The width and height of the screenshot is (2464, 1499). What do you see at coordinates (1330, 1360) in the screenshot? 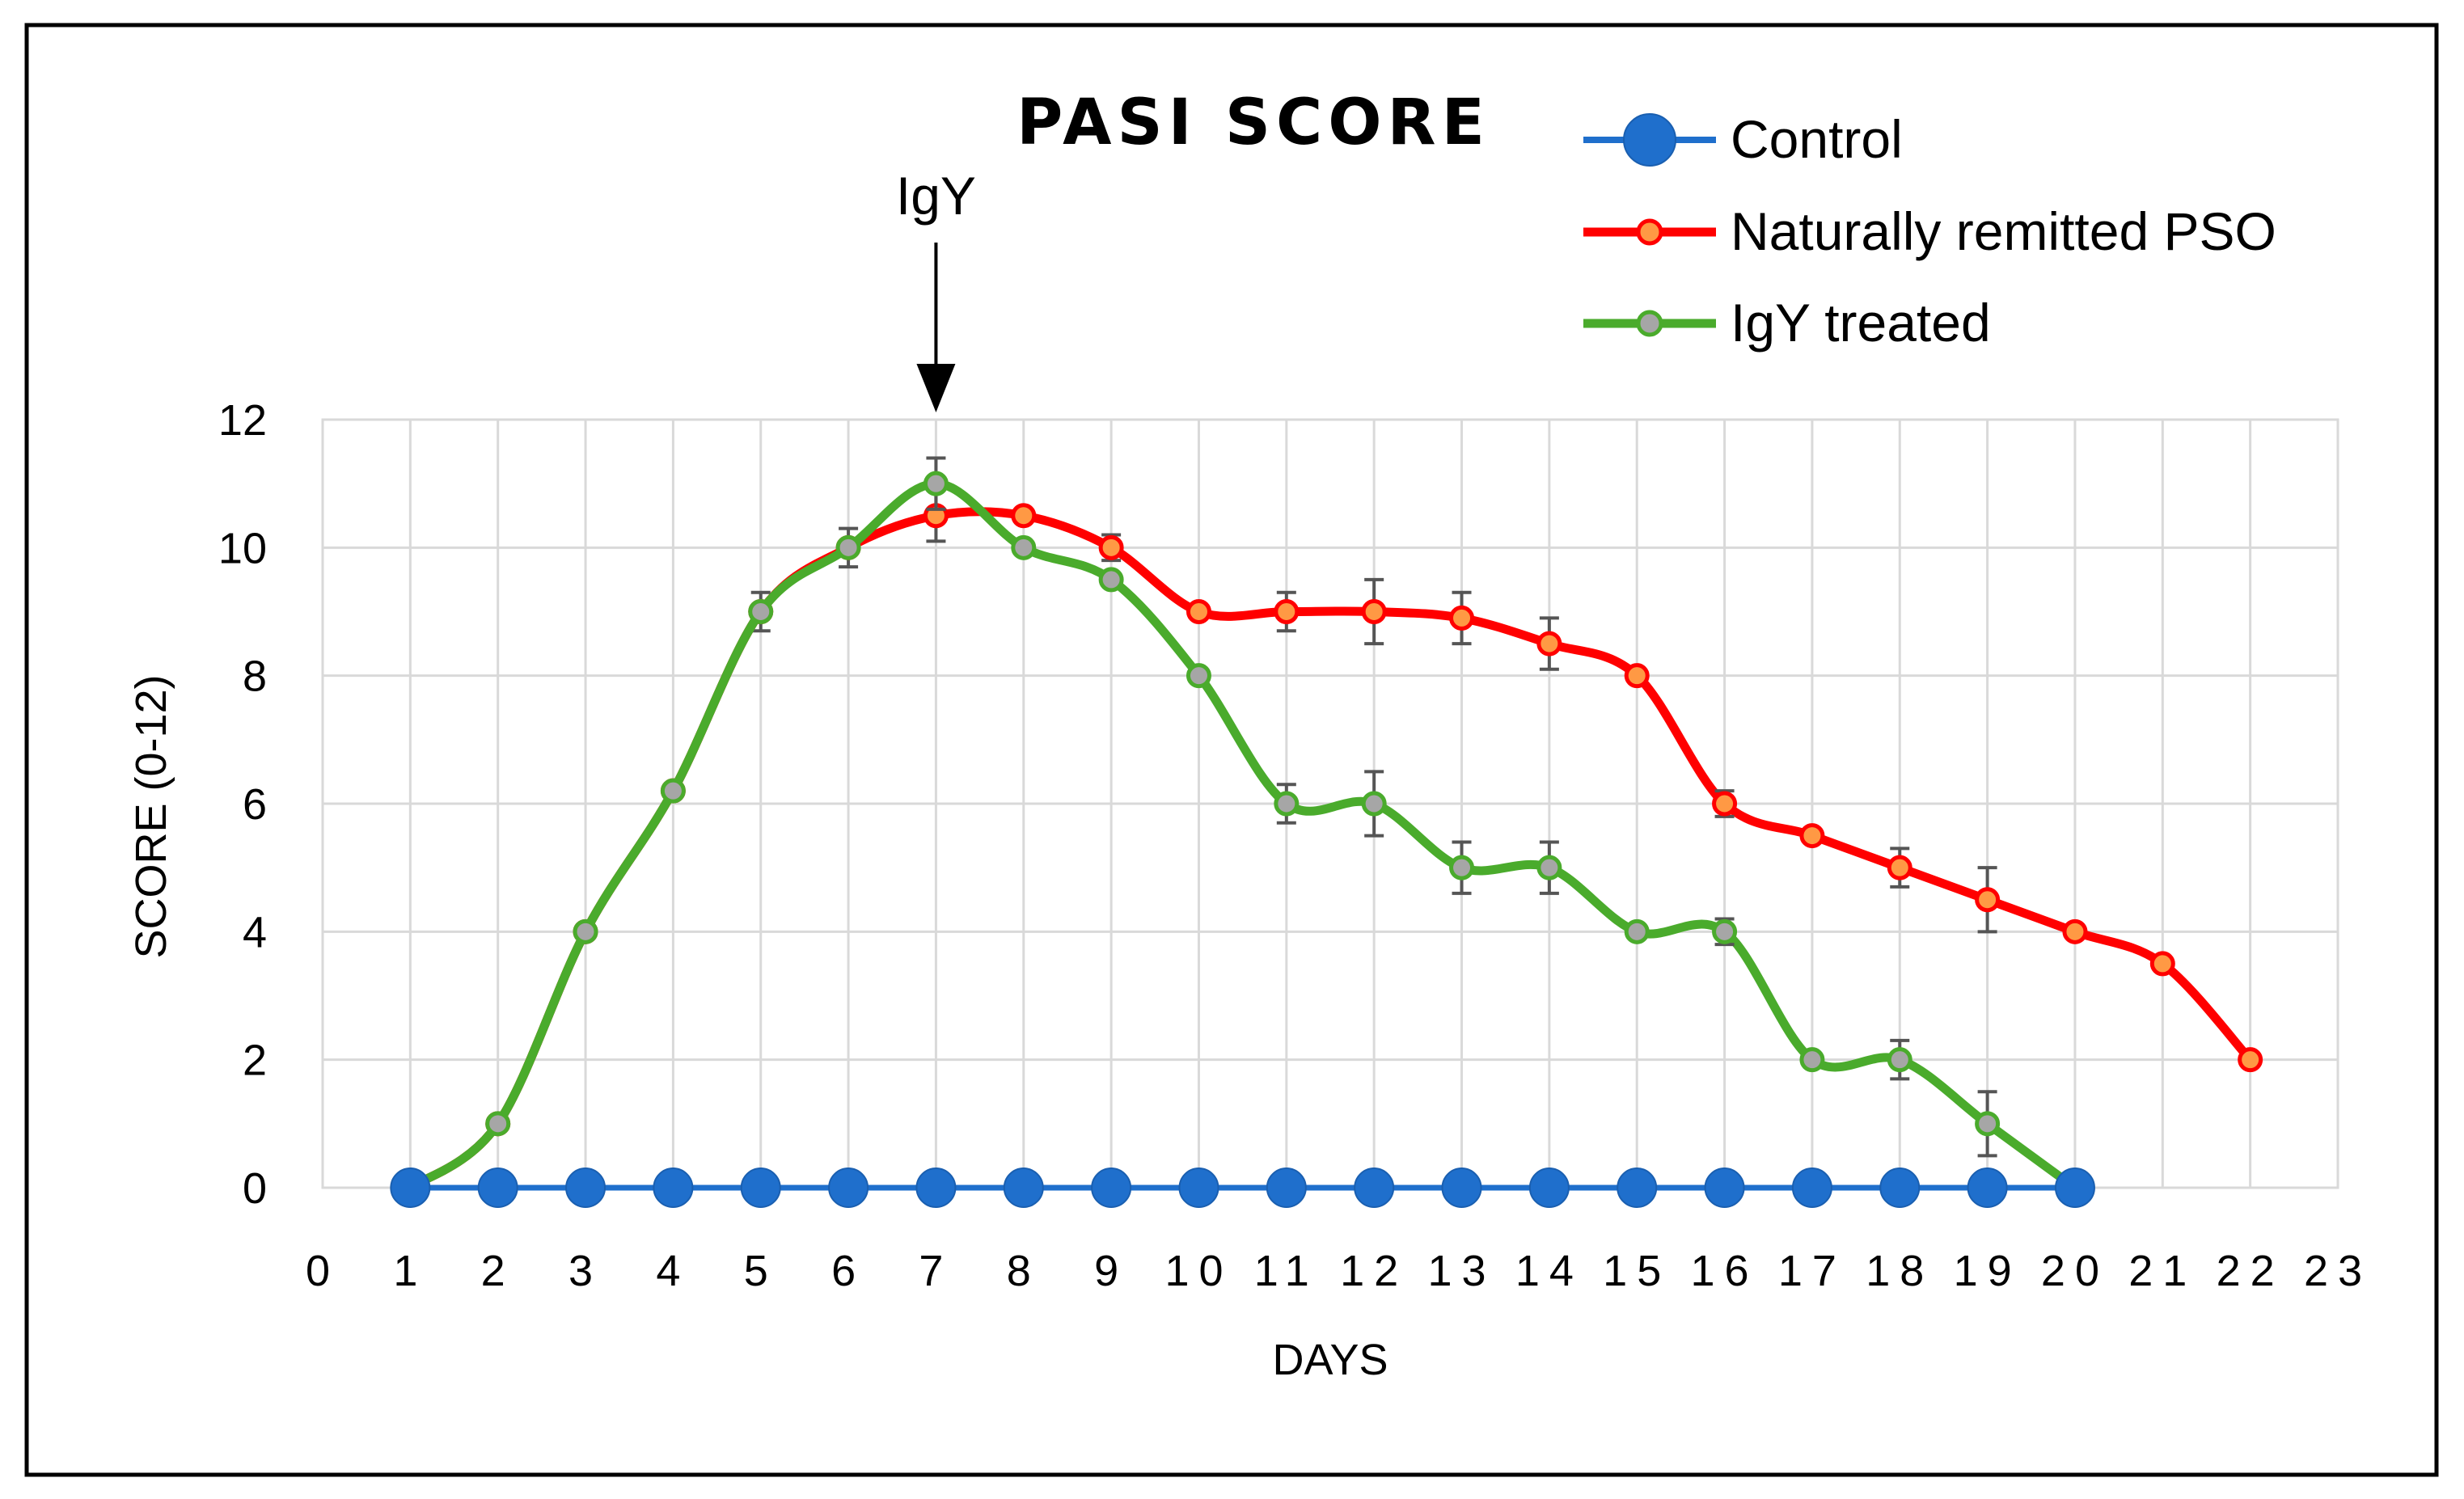
I see `x-axis-label: DAYS` at bounding box center [1330, 1360].